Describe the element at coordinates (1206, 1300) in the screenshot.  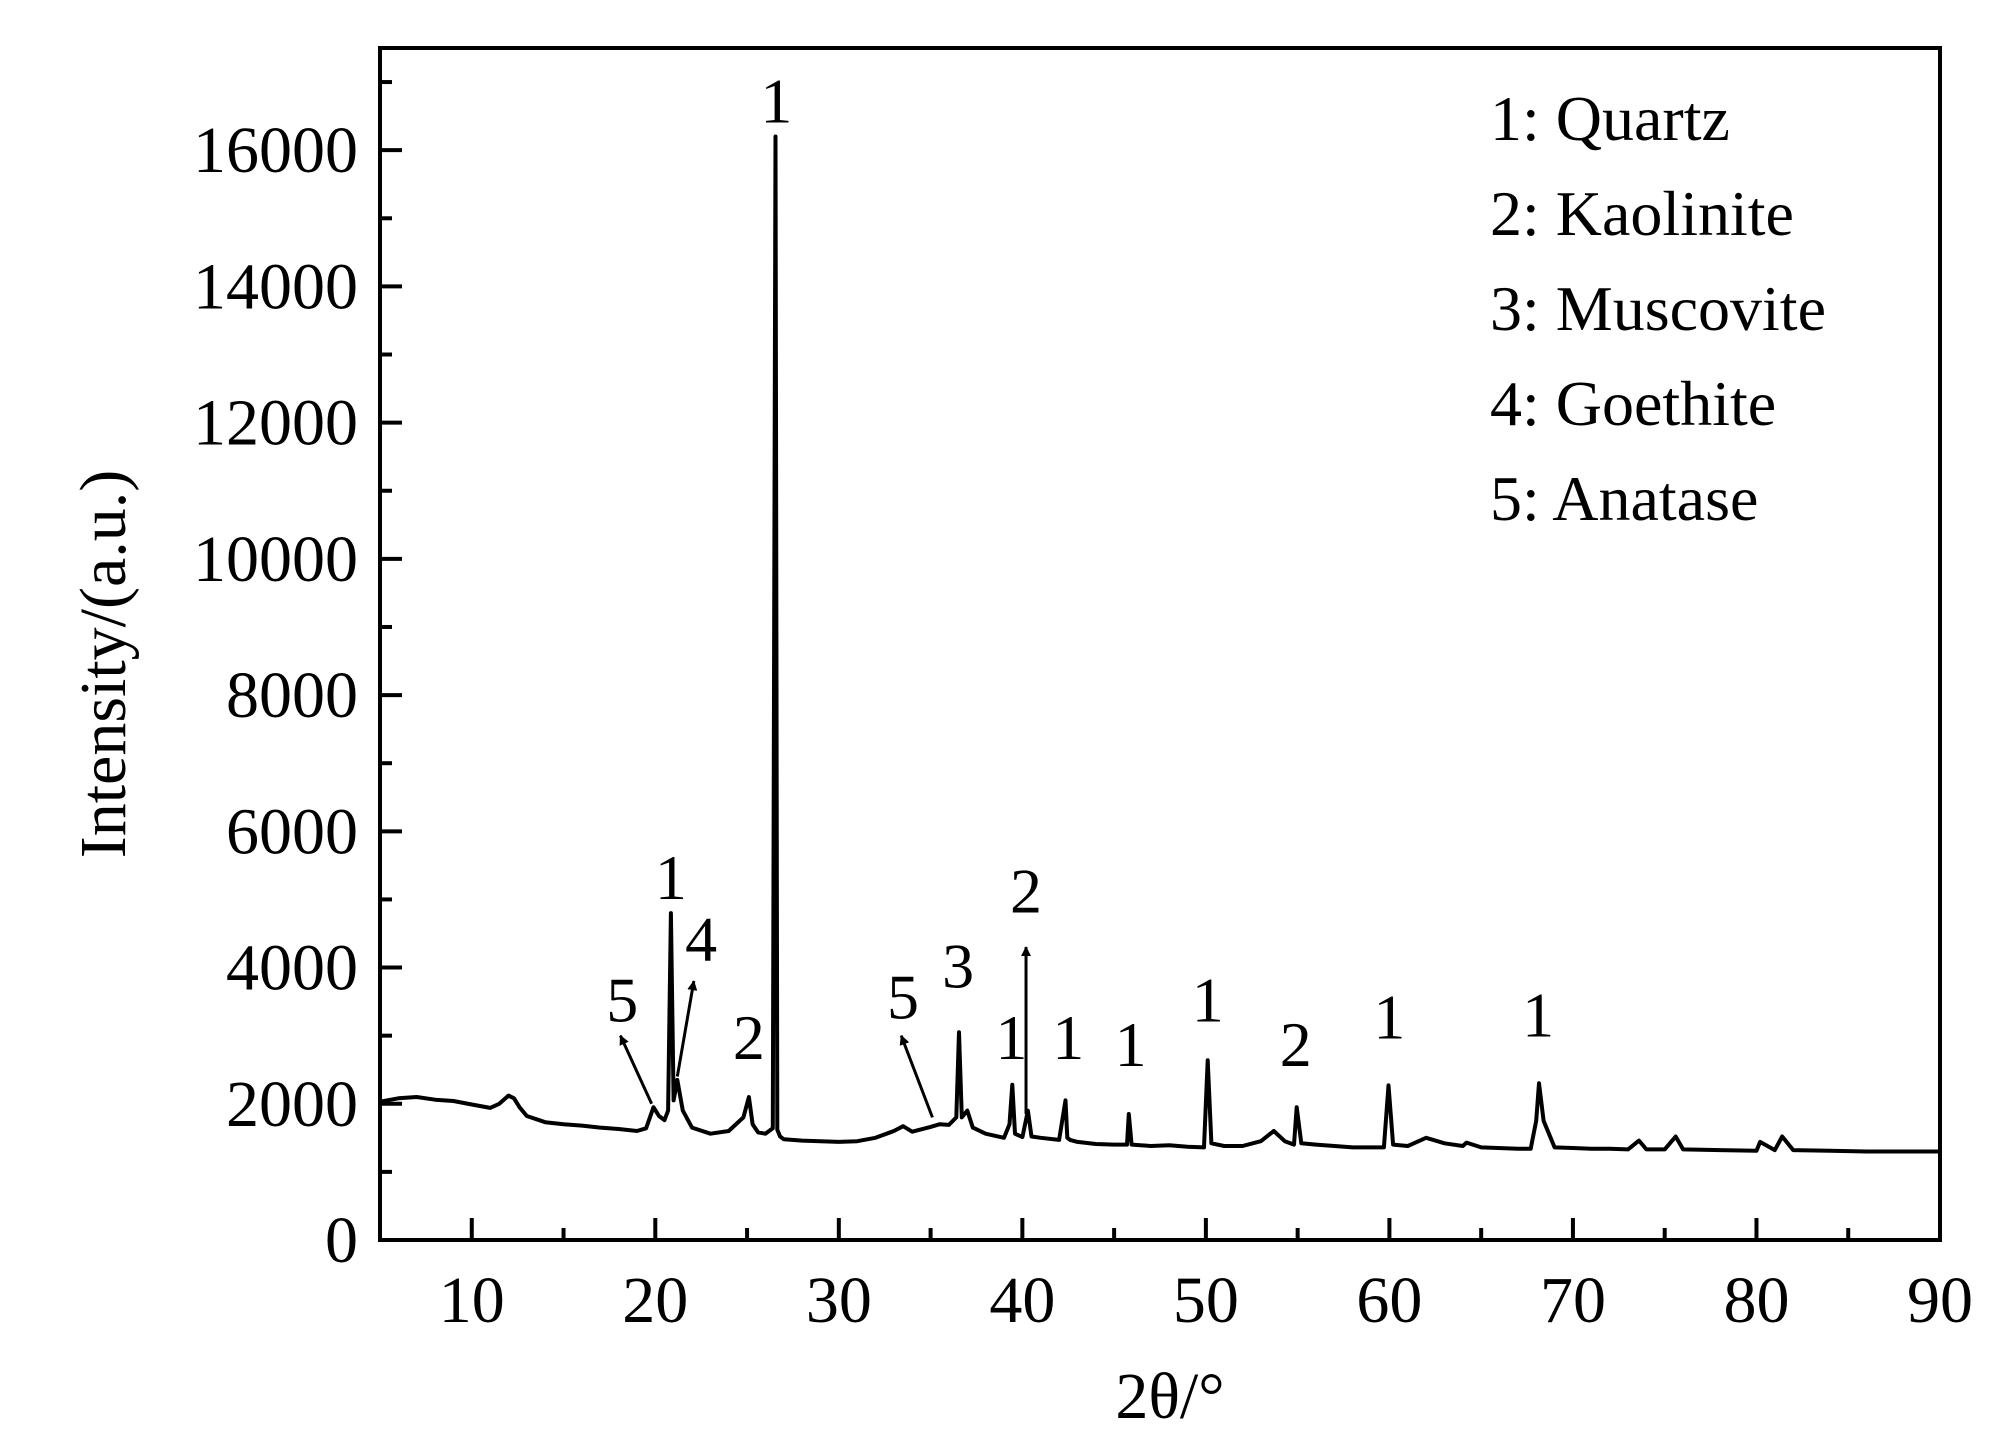
I see `x-tick-label: 50` at that location.